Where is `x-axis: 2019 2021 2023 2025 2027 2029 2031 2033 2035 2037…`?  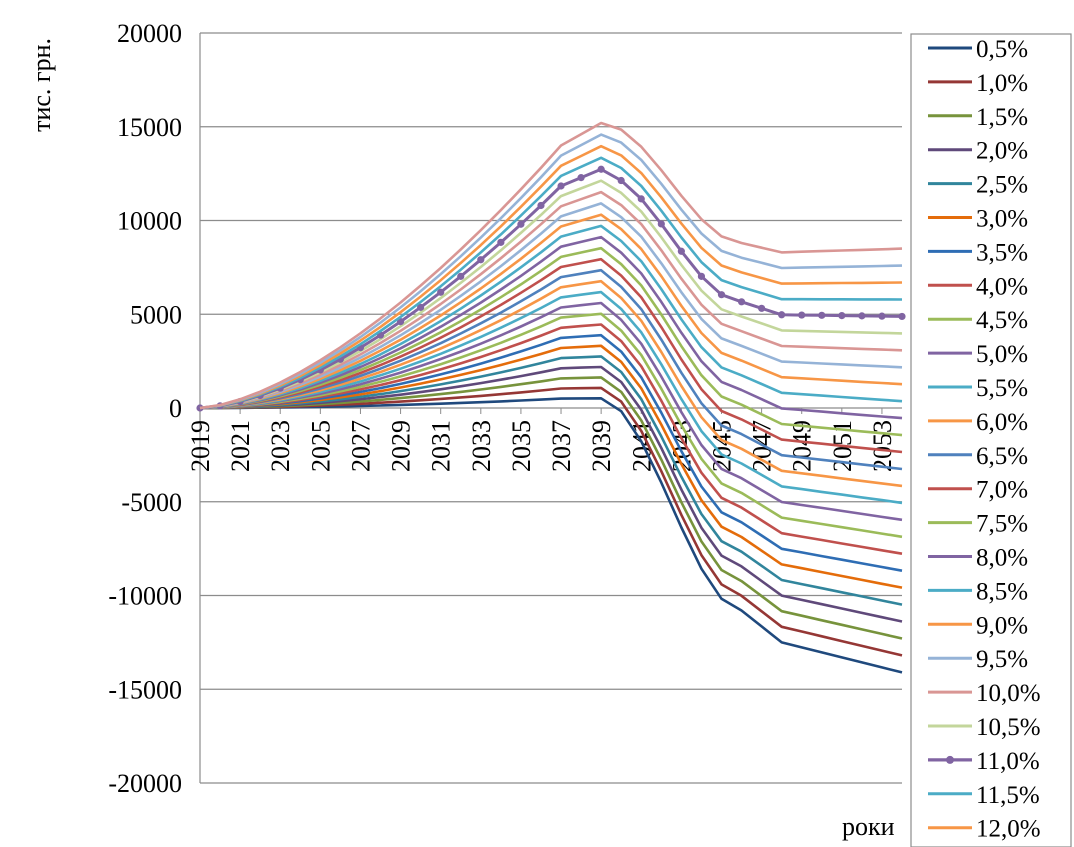
x-axis: 2019 2021 2023 2025 2027 2029 2031 2033 2035 2037… is located at coordinates (541, 440).